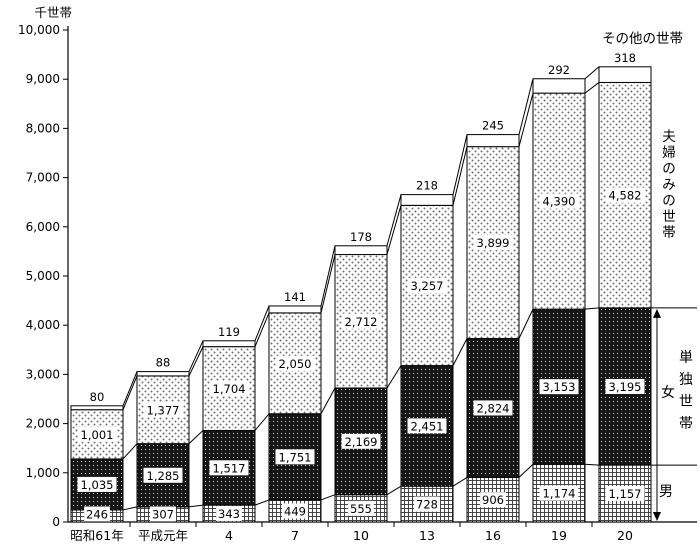 Image resolution: width=699 pixels, height=560 pixels. I want to click on value-label-couple-only: 1,001, so click(97, 435).